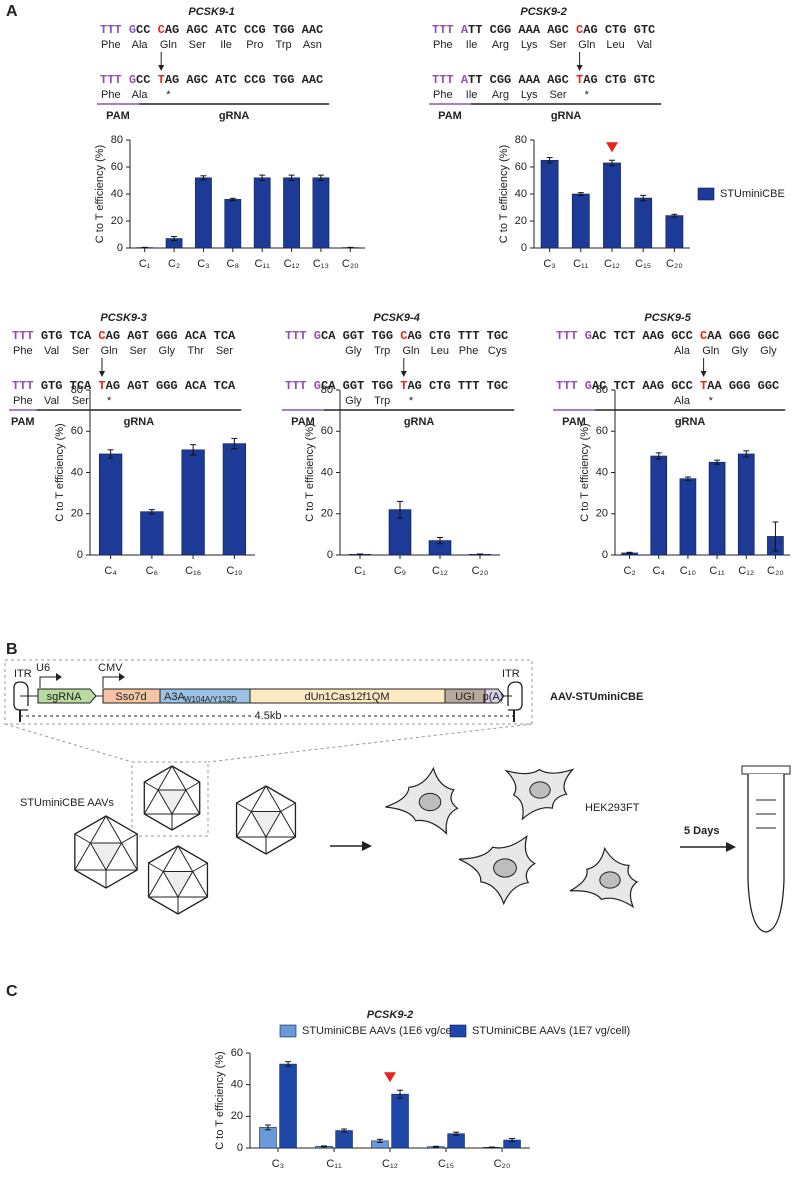 The width and height of the screenshot is (799, 1183). What do you see at coordinates (596, 697) in the screenshot?
I see `construct-name: AAV-STUminiCBE` at bounding box center [596, 697].